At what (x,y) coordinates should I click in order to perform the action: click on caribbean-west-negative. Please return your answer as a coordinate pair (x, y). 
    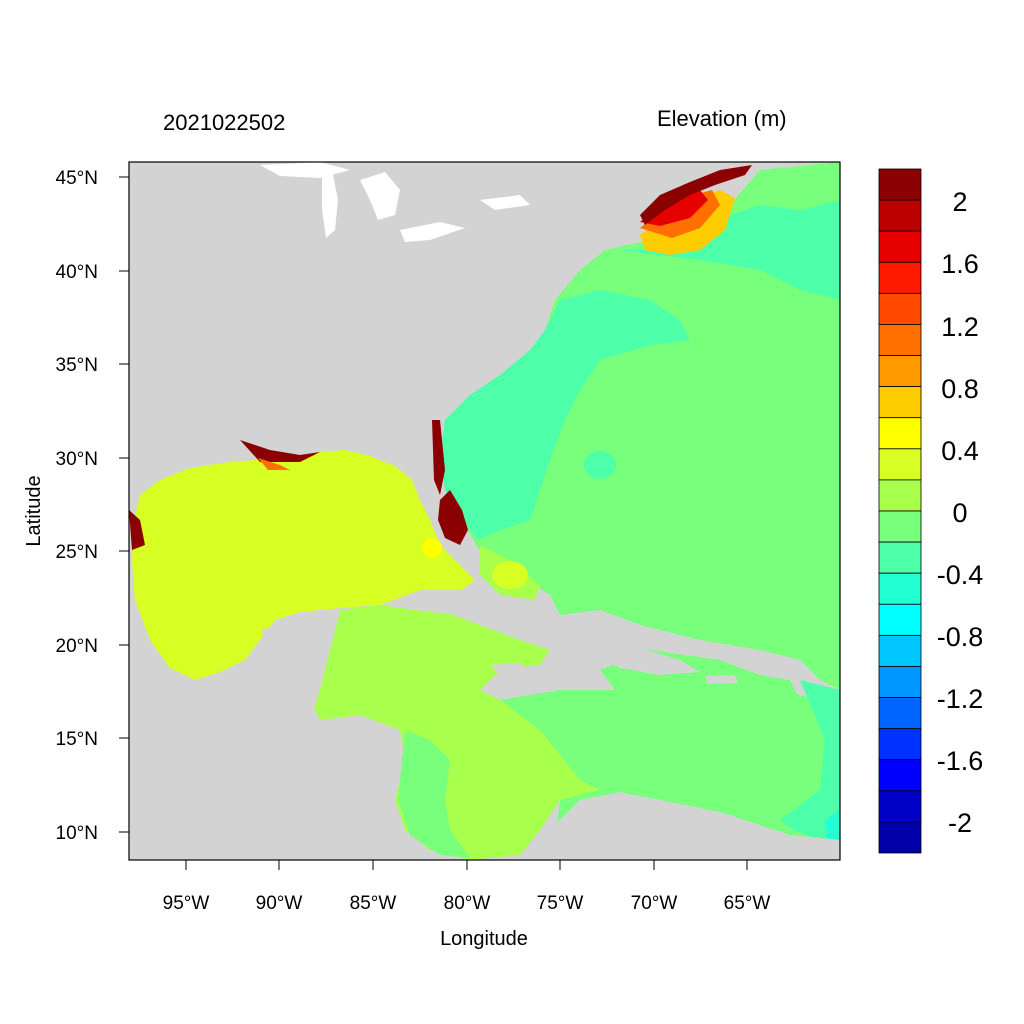
    Looking at the image, I should click on (434, 794).